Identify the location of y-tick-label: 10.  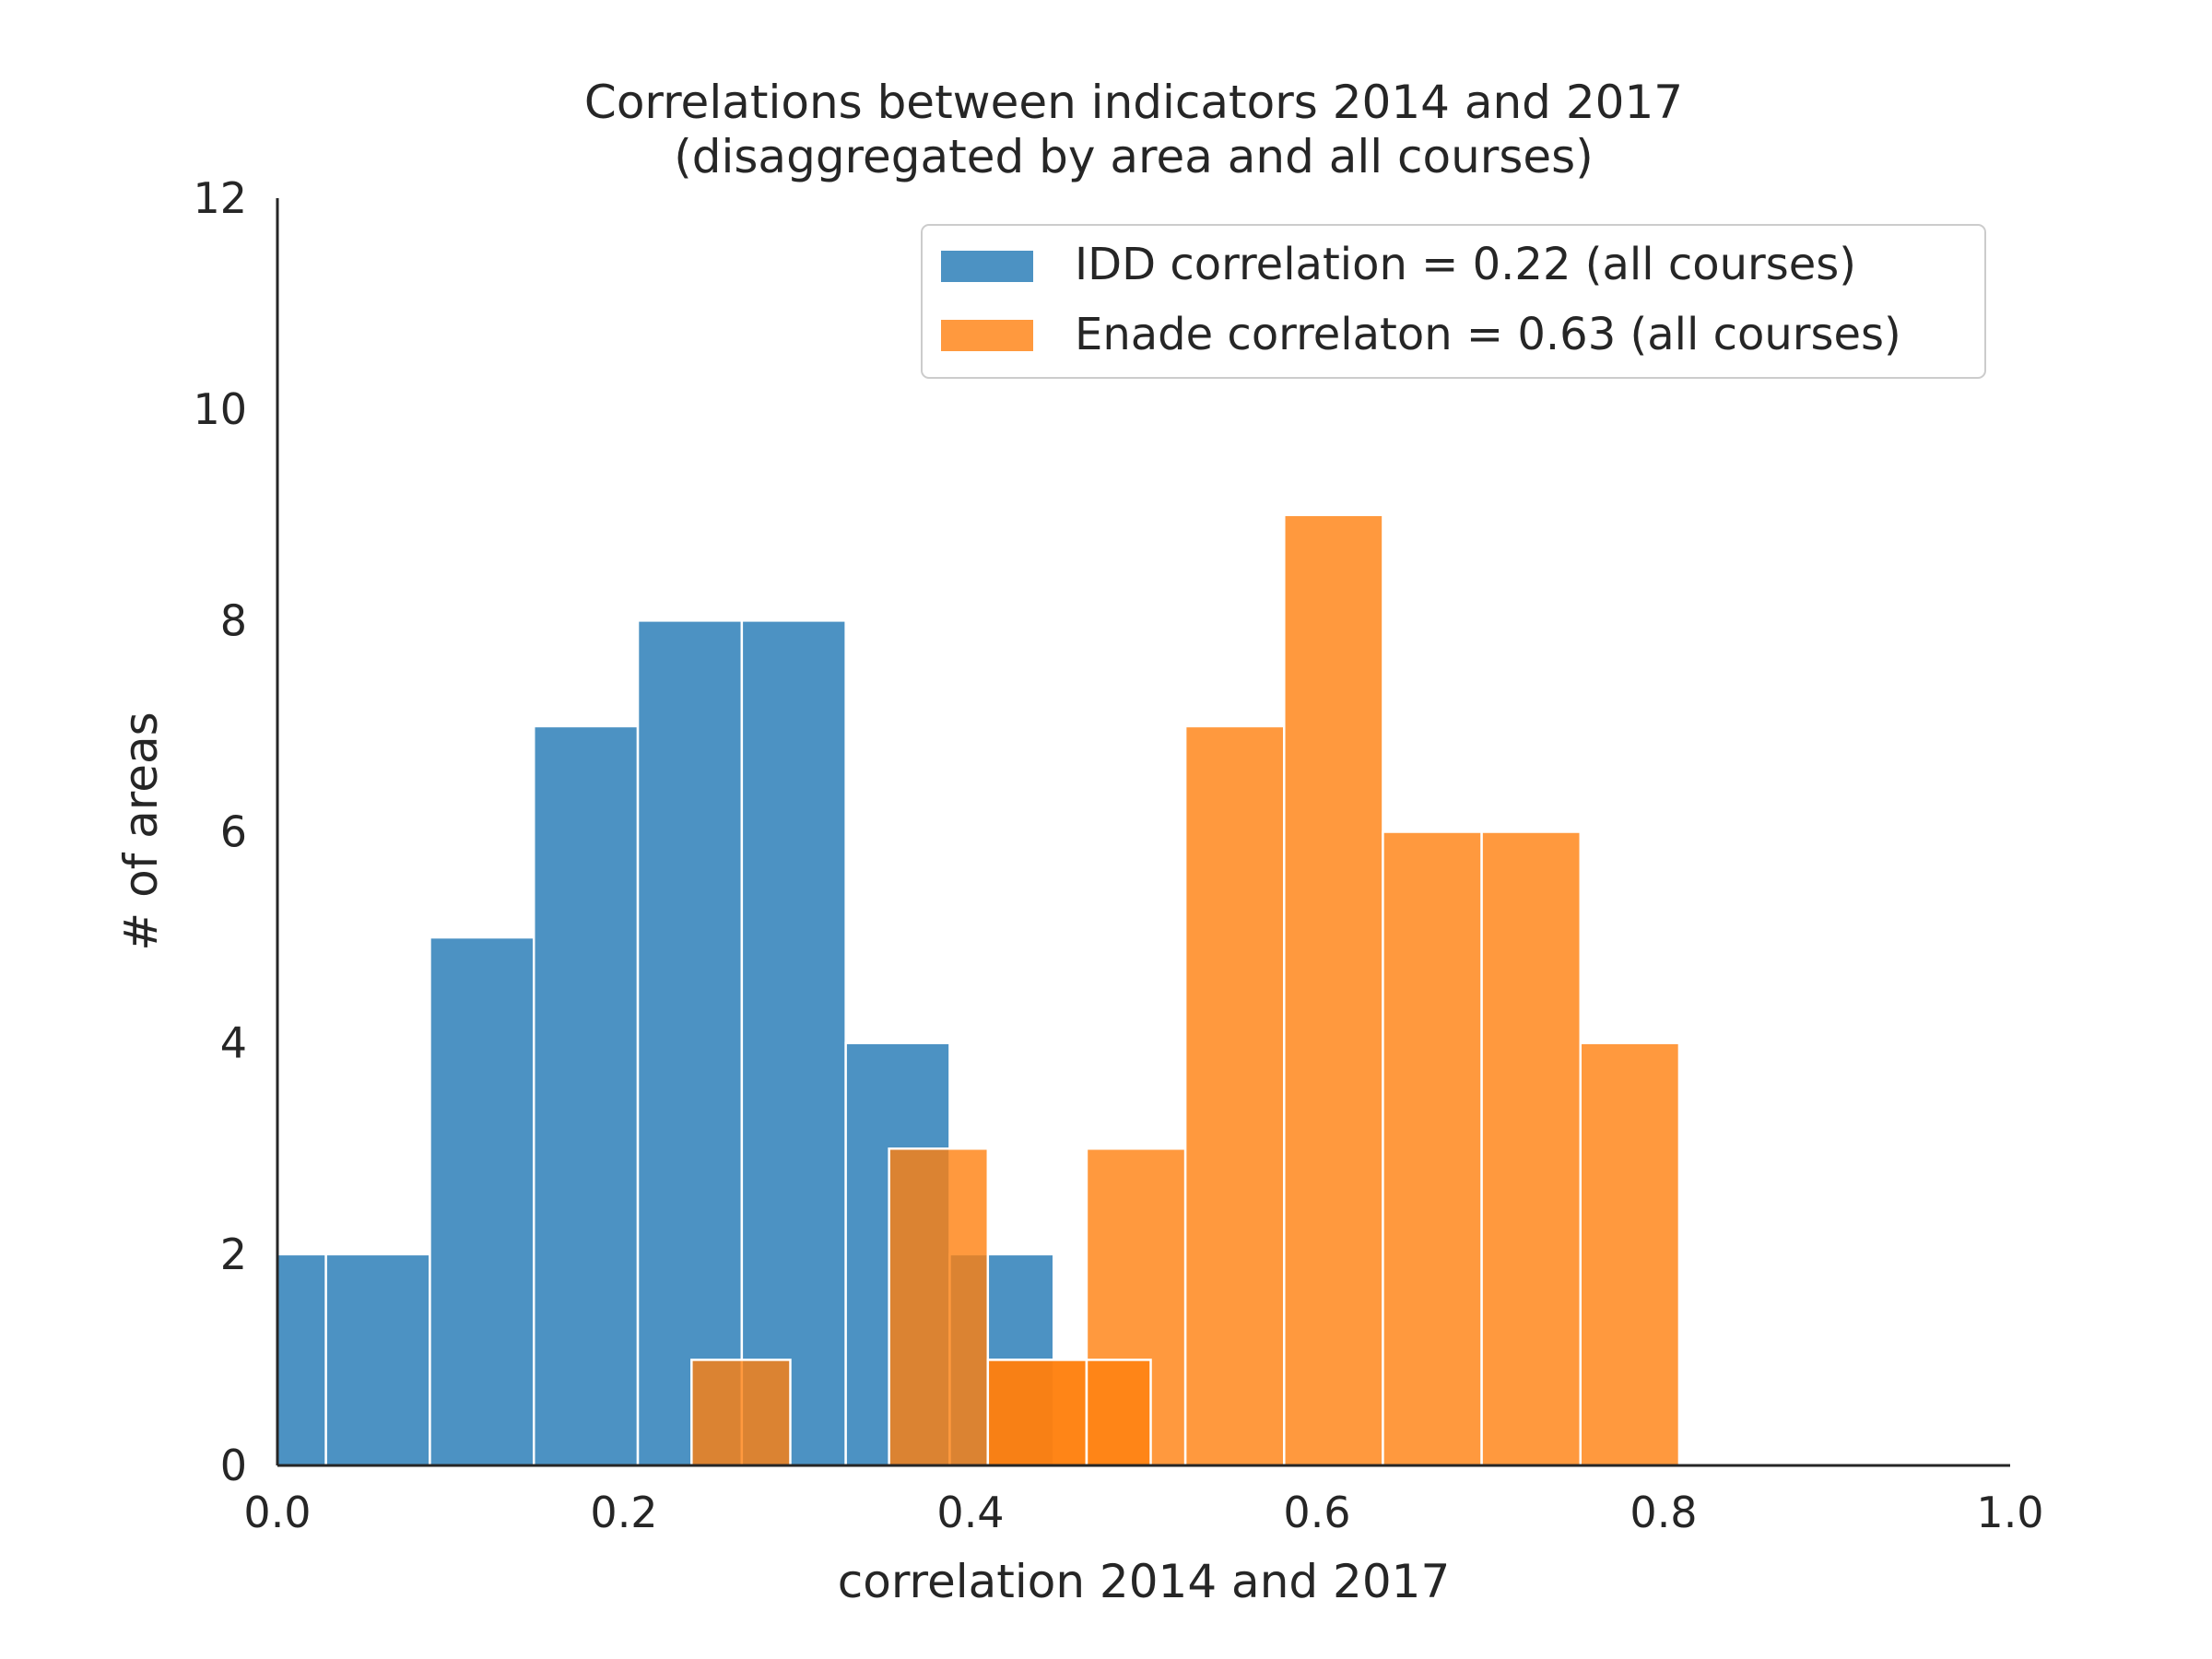
(220, 409).